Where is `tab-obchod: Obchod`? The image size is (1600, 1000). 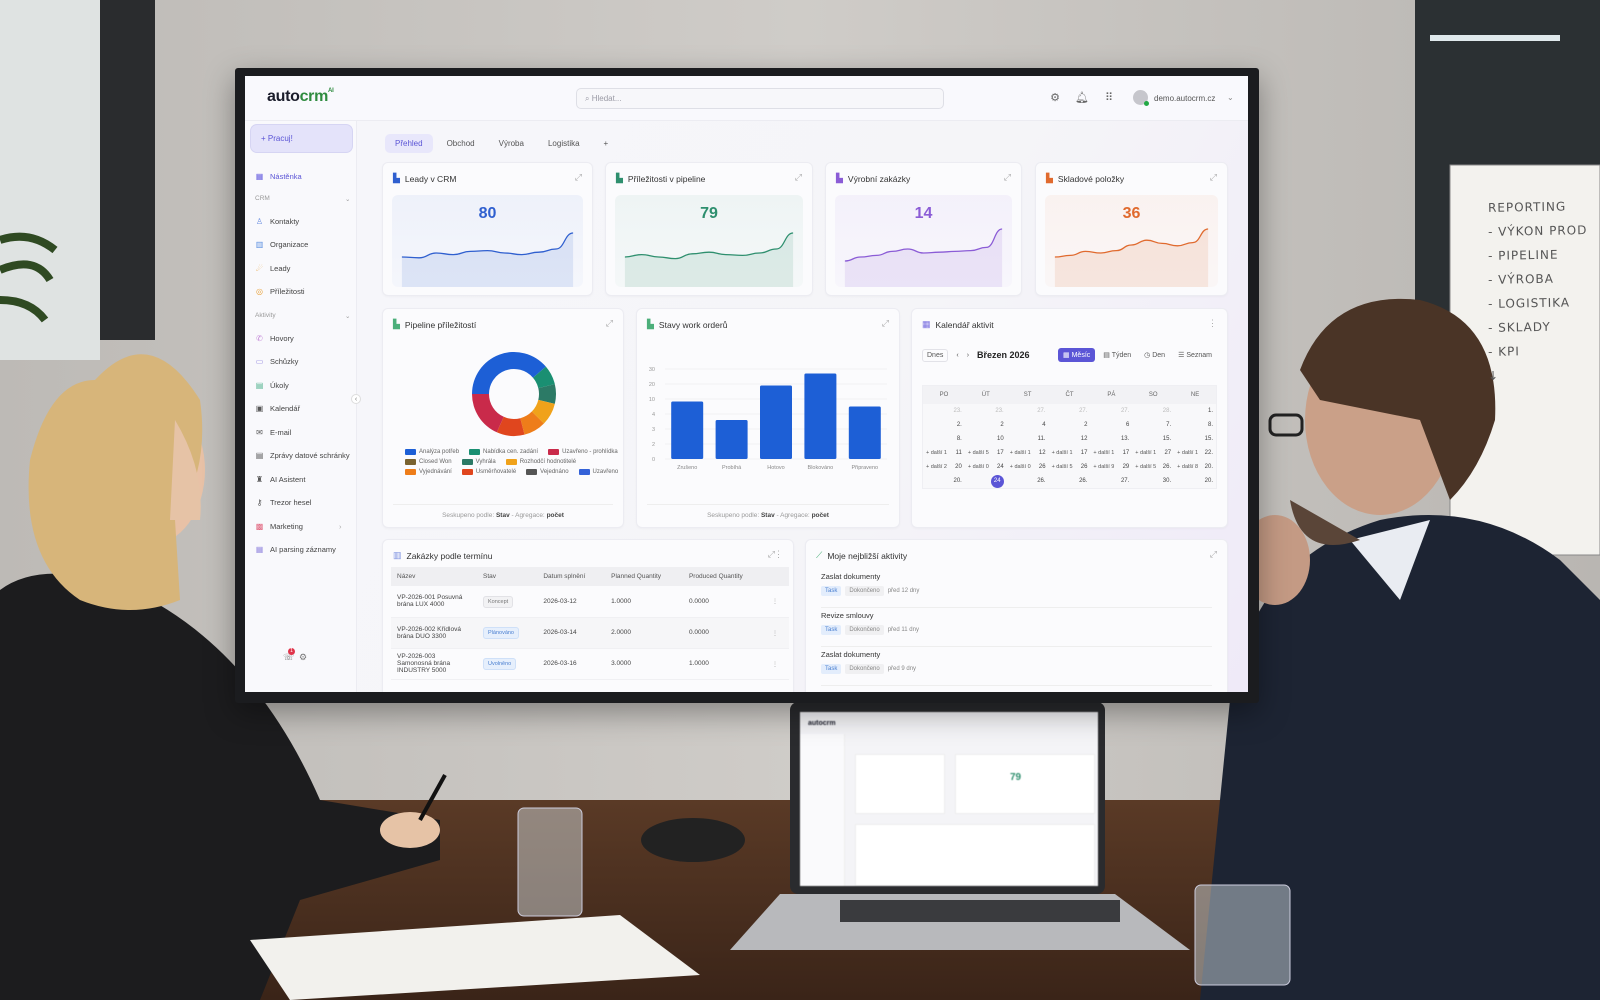
tab-obchod: Obchod is located at coordinates (460, 143).